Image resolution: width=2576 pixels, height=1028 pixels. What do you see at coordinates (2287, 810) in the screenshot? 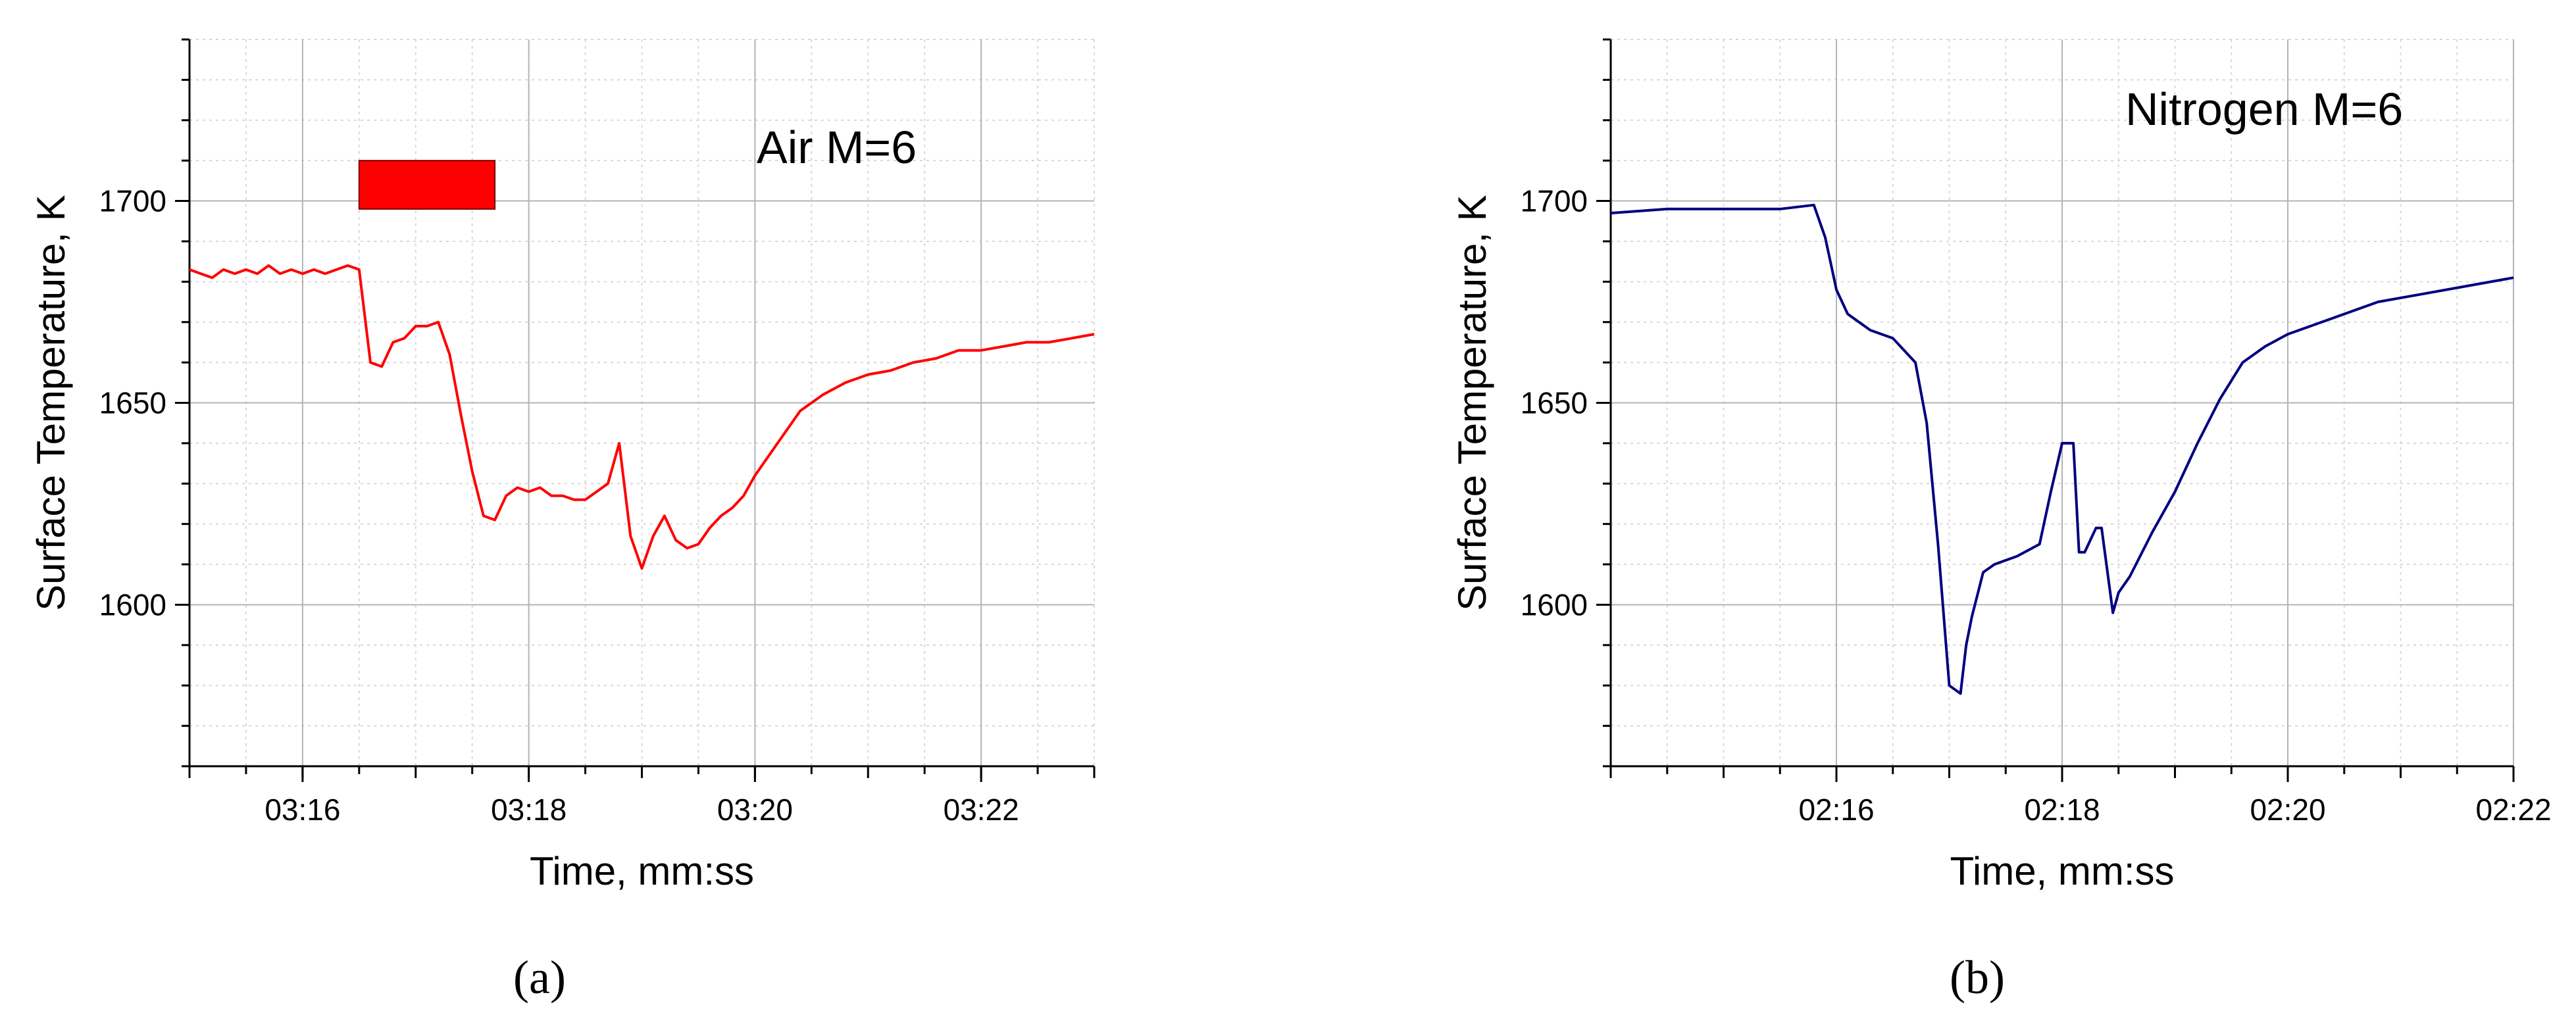
I see `x-tick-label: 02:20` at bounding box center [2287, 810].